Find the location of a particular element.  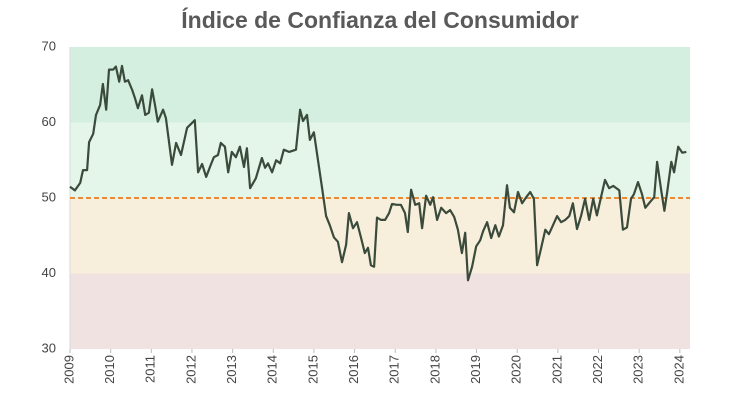

x-tick-label: 2016 is located at coordinates (353, 369).